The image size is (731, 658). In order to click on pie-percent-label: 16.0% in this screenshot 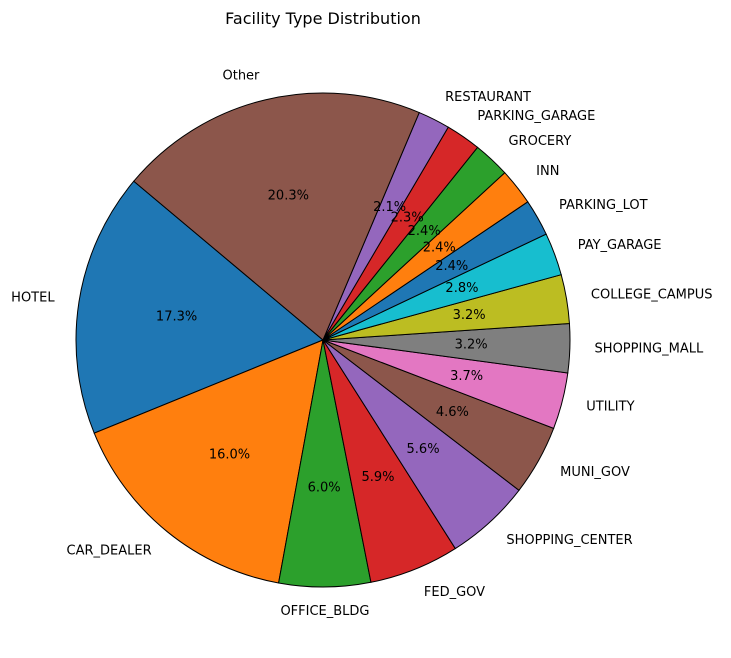, I will do `click(229, 455)`.